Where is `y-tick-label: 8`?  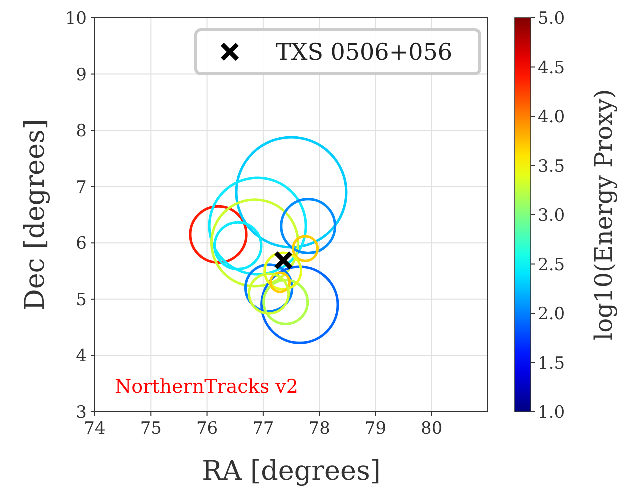
y-tick-label: 8 is located at coordinates (81, 132).